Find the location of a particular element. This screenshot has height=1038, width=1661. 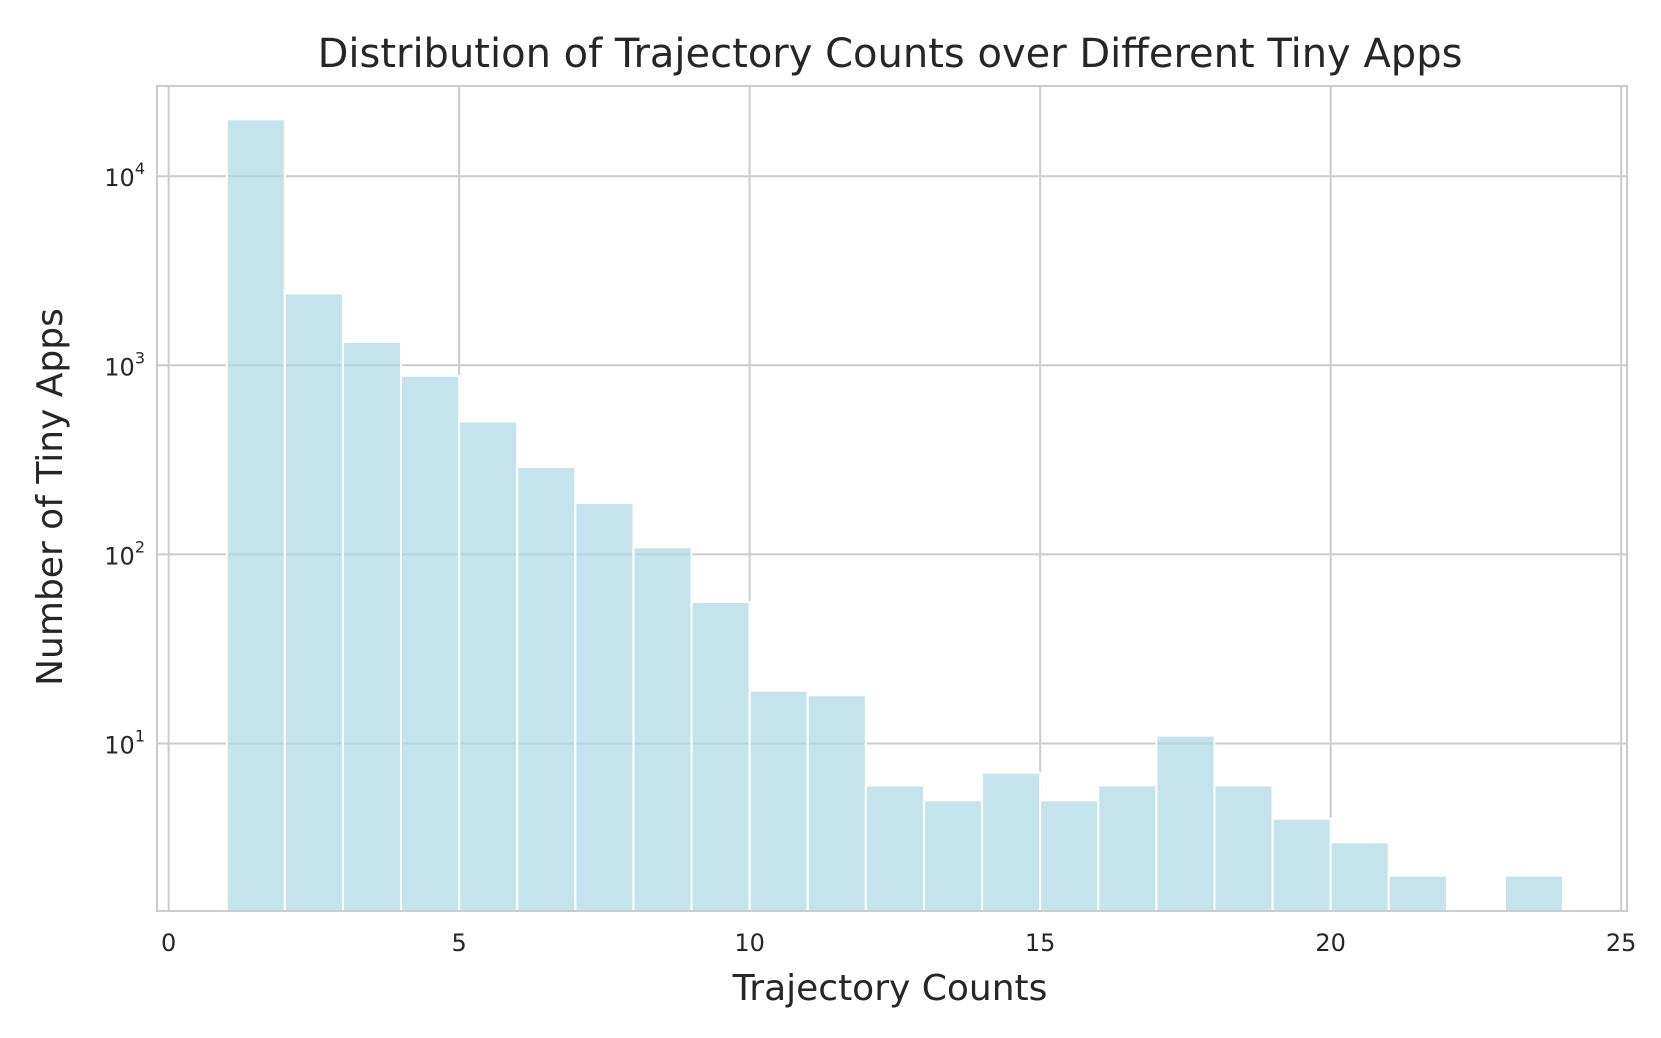

y-tick-exponent: 1 is located at coordinates (140, 735).